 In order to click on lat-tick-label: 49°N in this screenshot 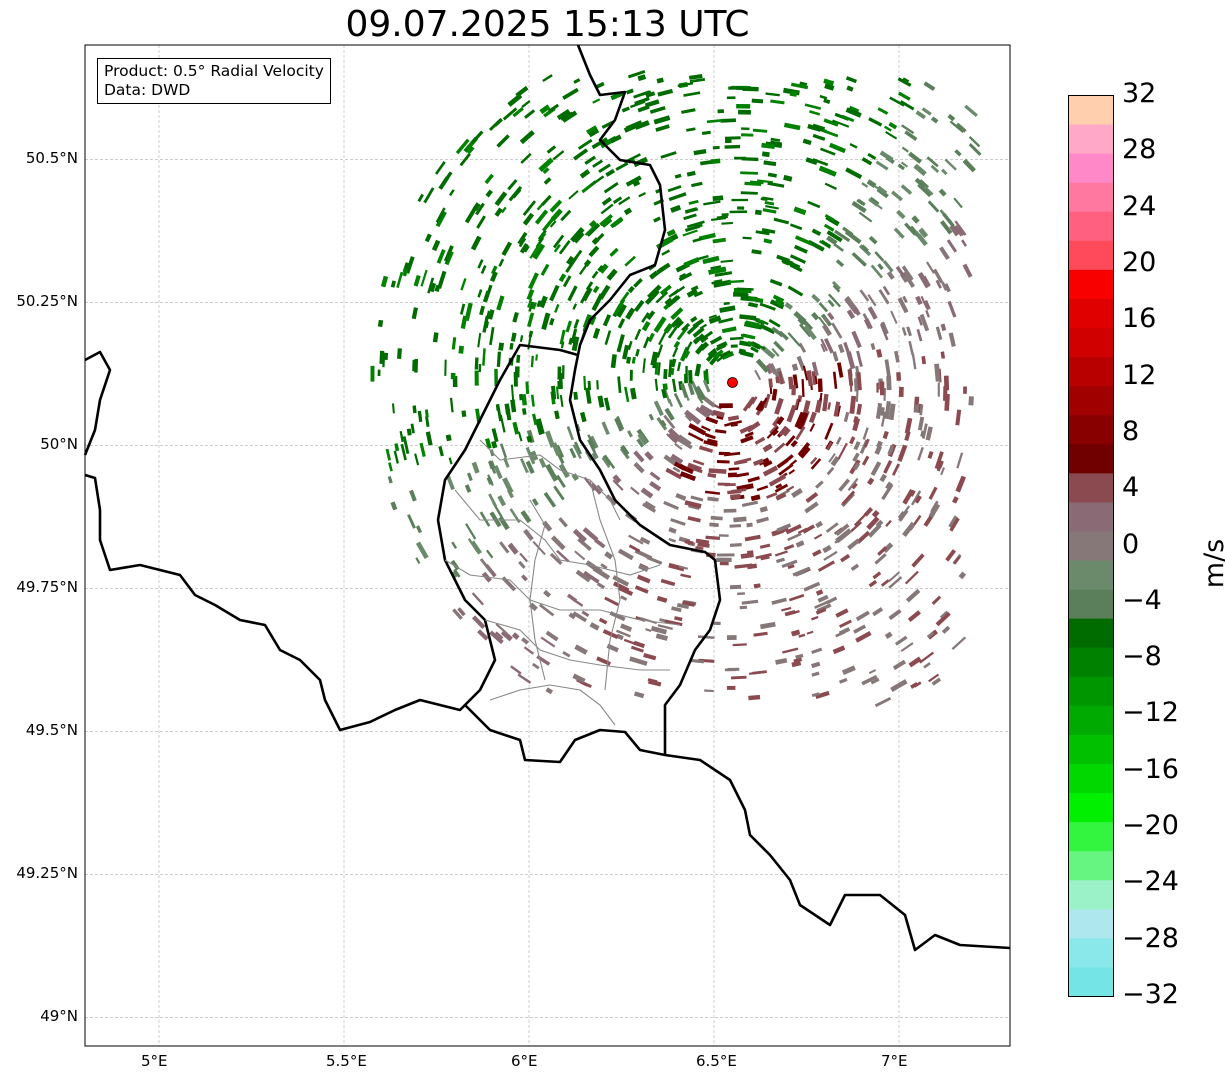, I will do `click(59, 1016)`.